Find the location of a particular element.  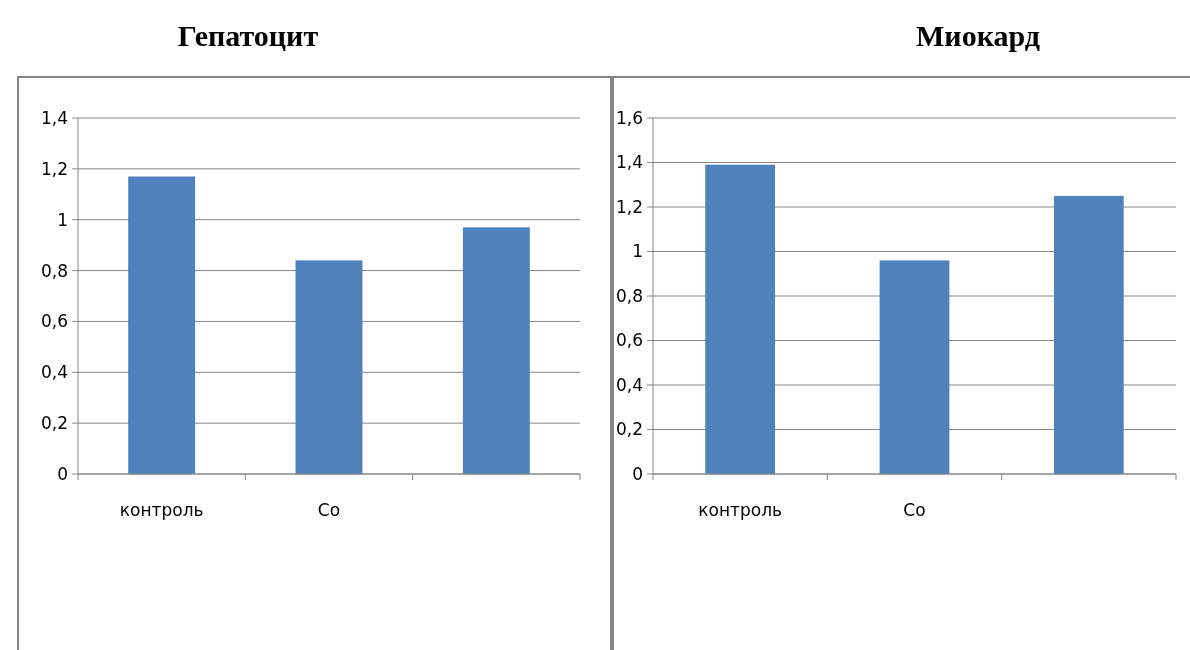

chart-title: Гепатоцит is located at coordinates (248, 35).